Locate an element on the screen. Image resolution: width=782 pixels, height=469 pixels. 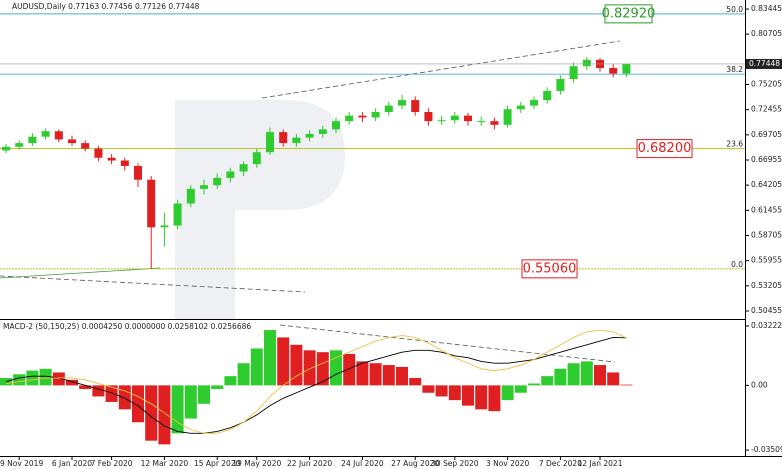
y-tick-label: 0.80705 is located at coordinates (766, 33).